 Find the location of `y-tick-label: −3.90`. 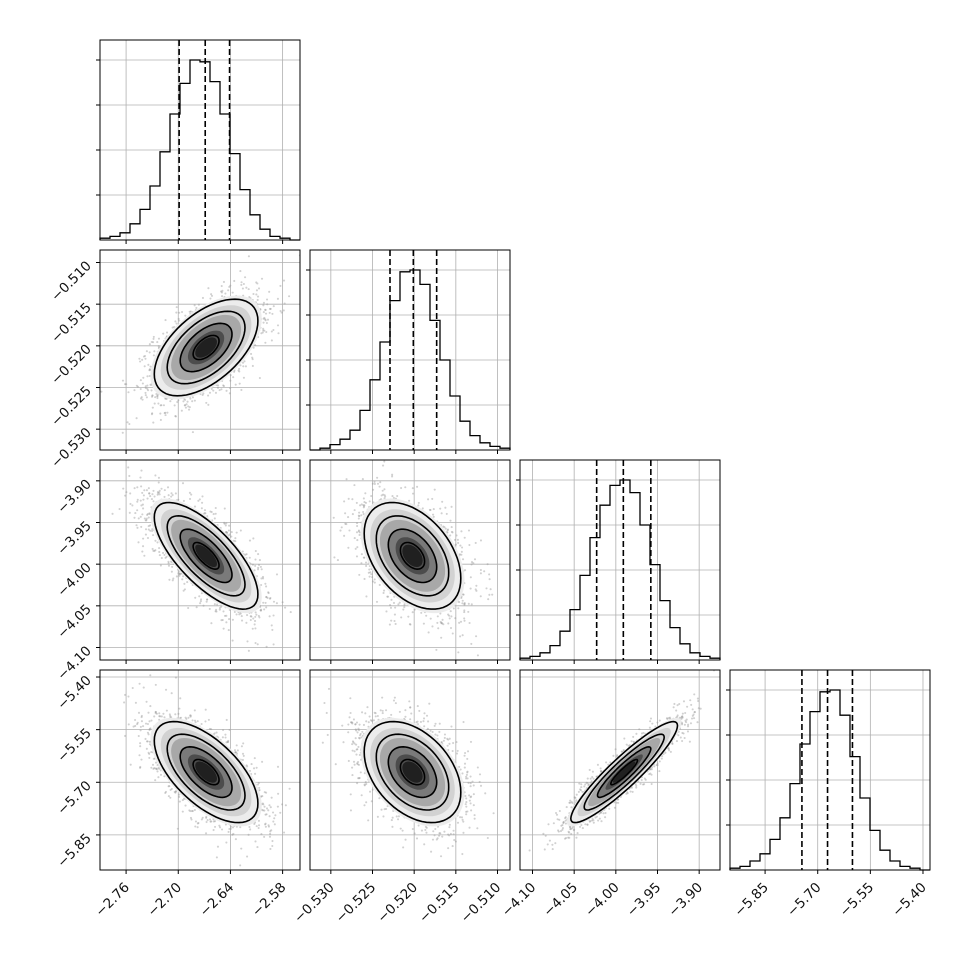

y-tick-label: −3.90 is located at coordinates (74, 496).